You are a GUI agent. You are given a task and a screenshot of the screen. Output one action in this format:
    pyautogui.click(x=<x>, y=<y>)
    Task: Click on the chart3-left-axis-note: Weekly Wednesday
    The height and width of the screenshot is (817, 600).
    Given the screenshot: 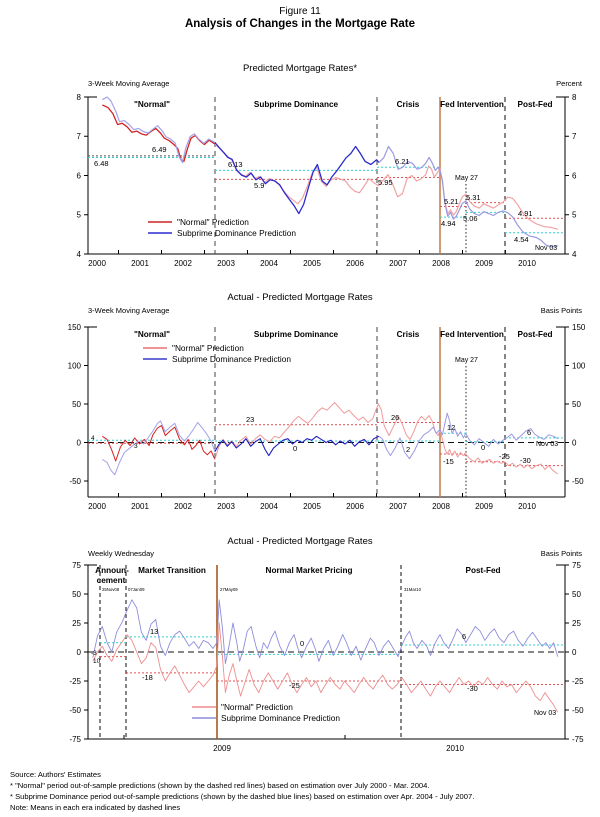 What is the action you would take?
    pyautogui.click(x=121, y=553)
    